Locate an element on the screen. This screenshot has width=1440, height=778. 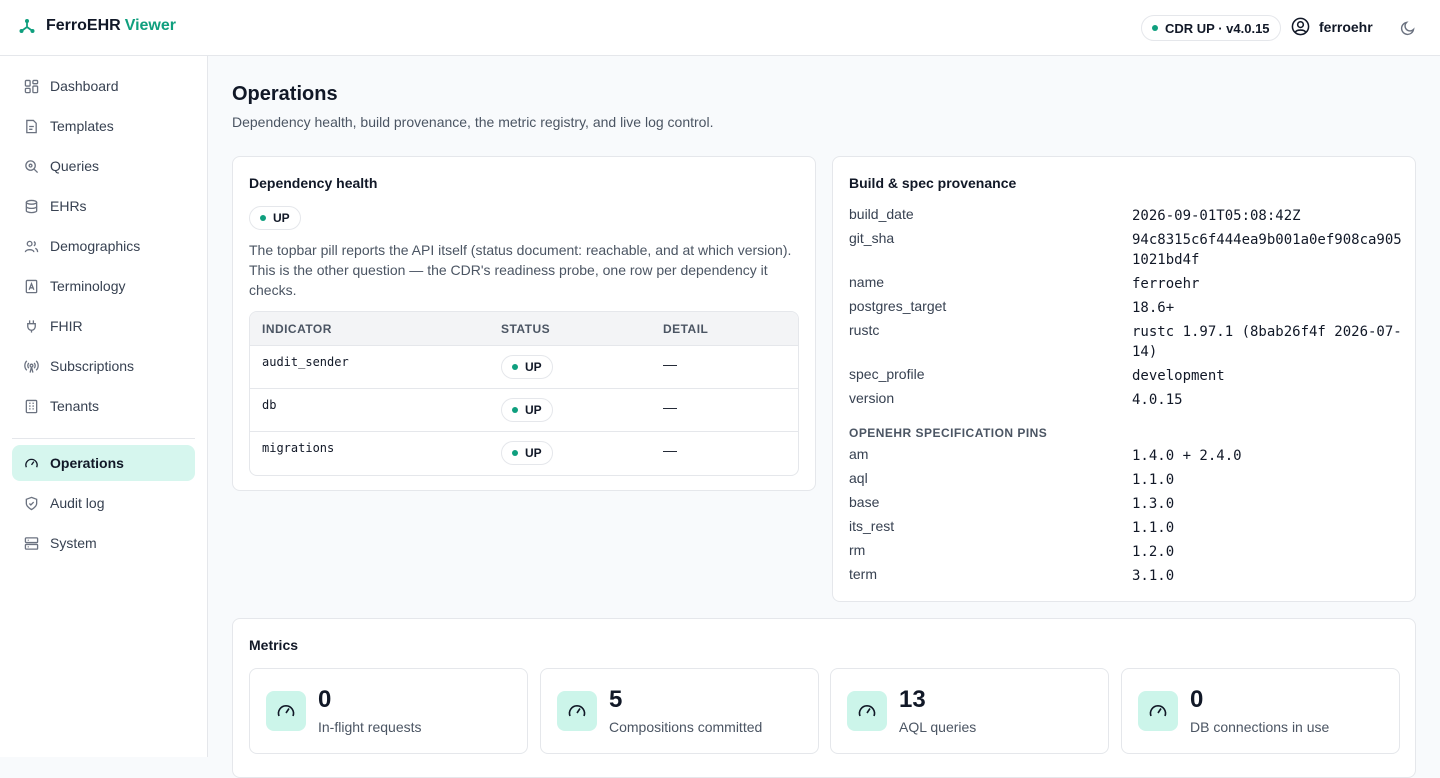
metric-value: 13 is located at coordinates (912, 699).